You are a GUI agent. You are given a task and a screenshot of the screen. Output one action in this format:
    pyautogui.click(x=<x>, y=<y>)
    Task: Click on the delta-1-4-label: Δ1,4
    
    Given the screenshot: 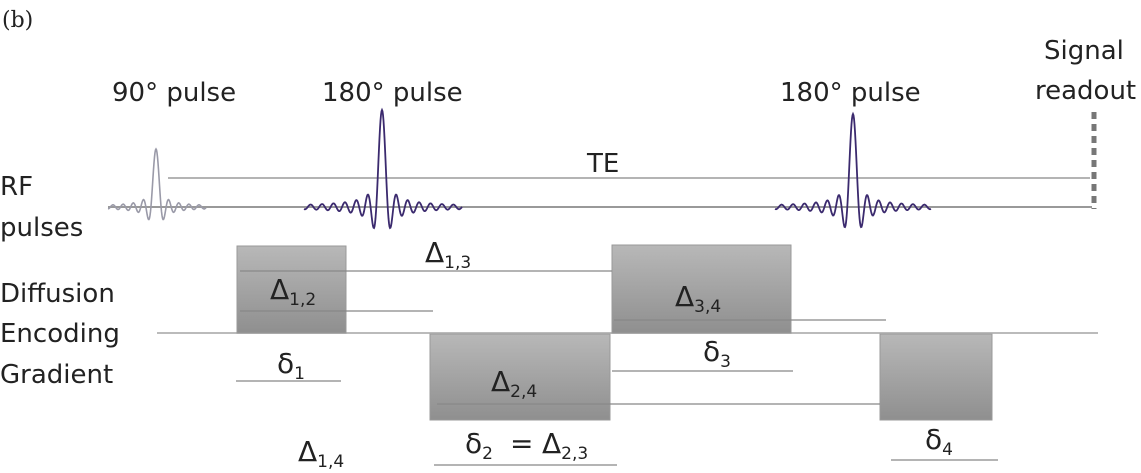 What is the action you would take?
    pyautogui.click(x=321, y=453)
    